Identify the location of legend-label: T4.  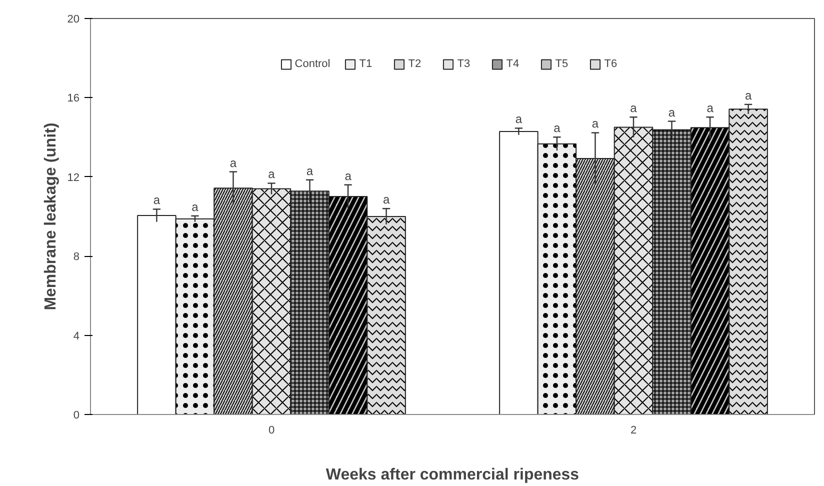
(513, 64).